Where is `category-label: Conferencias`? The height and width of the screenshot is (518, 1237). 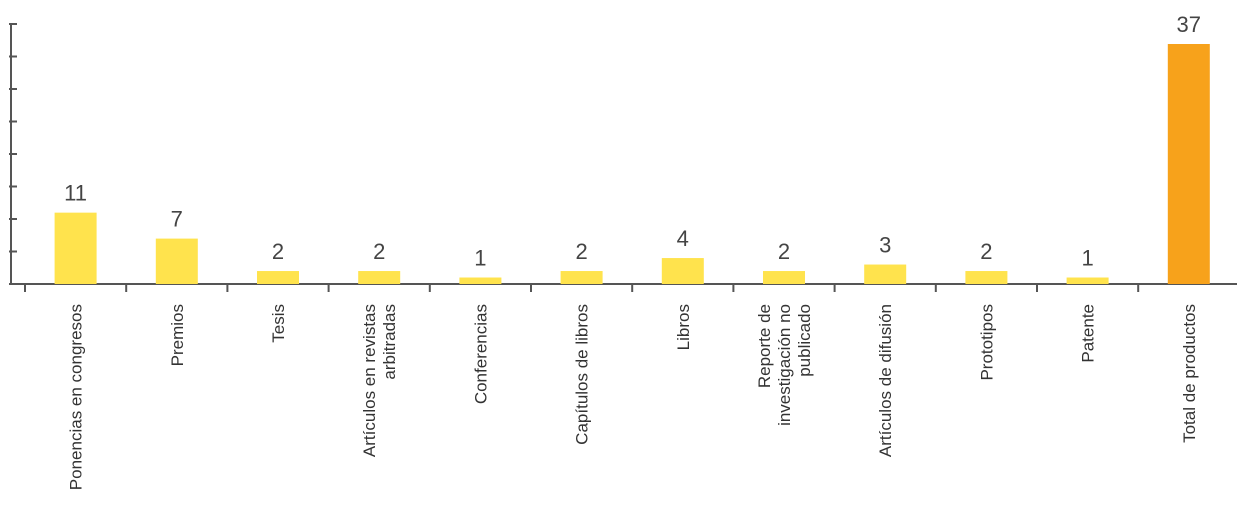 category-label: Conferencias is located at coordinates (480, 354).